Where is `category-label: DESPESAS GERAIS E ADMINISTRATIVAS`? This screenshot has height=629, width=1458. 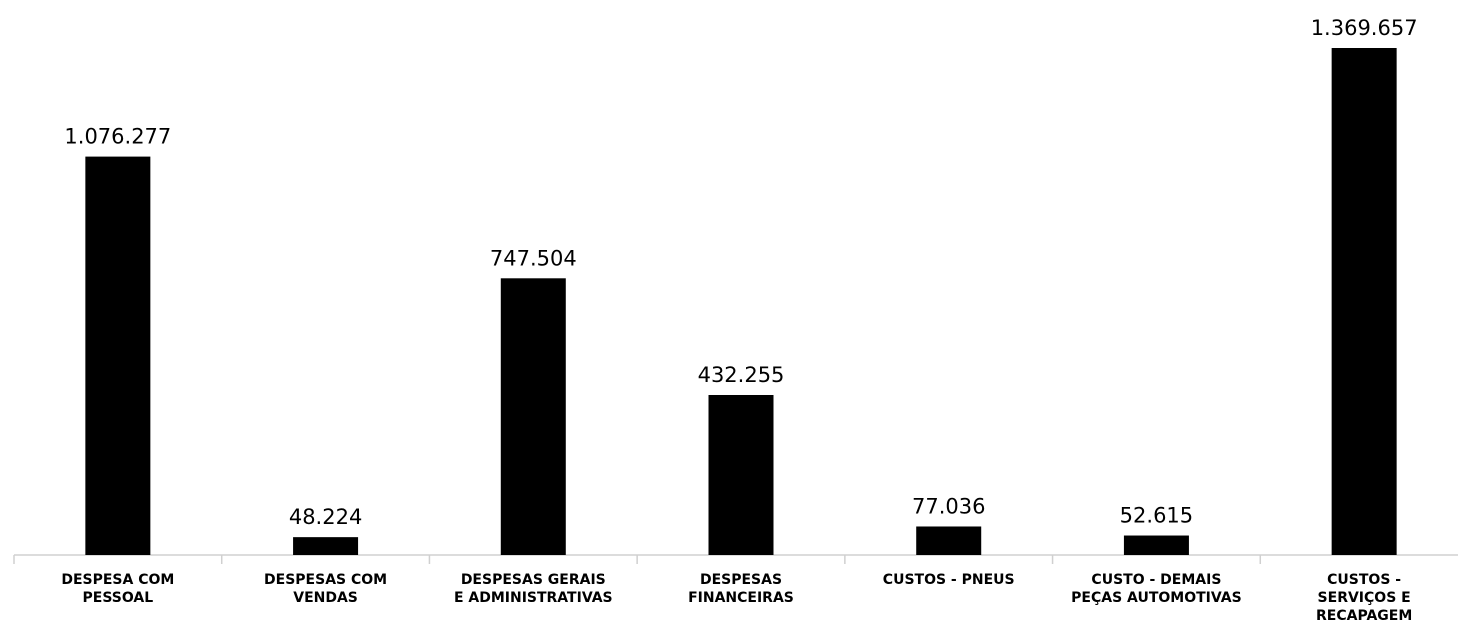 category-label: DESPESAS GERAIS E ADMINISTRATIVAS is located at coordinates (533, 589).